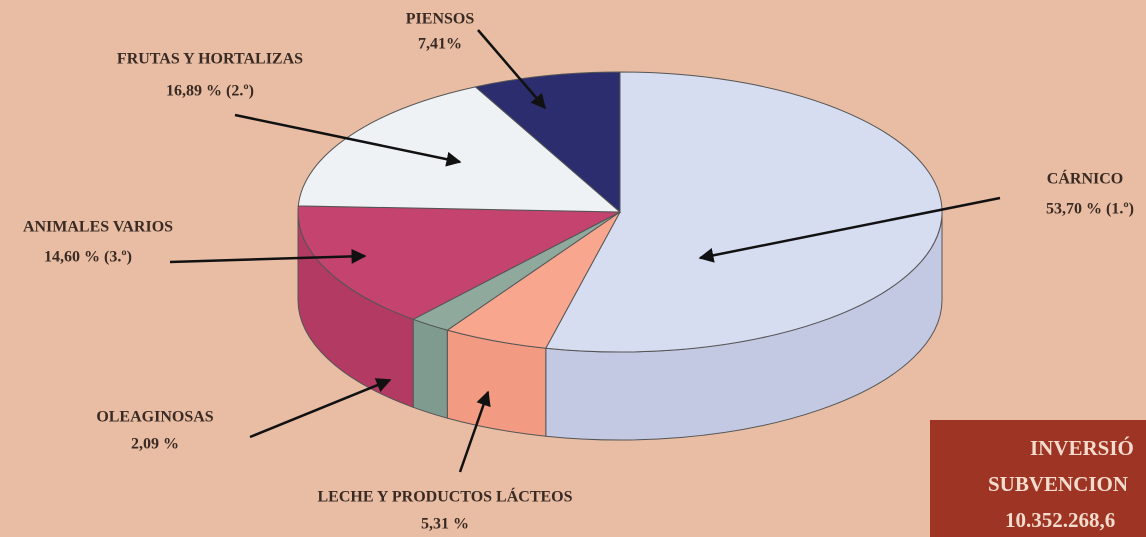 The width and height of the screenshot is (1146, 537). Describe the element at coordinates (154, 417) in the screenshot. I see `category-label: OLEAGINOSAS` at that location.